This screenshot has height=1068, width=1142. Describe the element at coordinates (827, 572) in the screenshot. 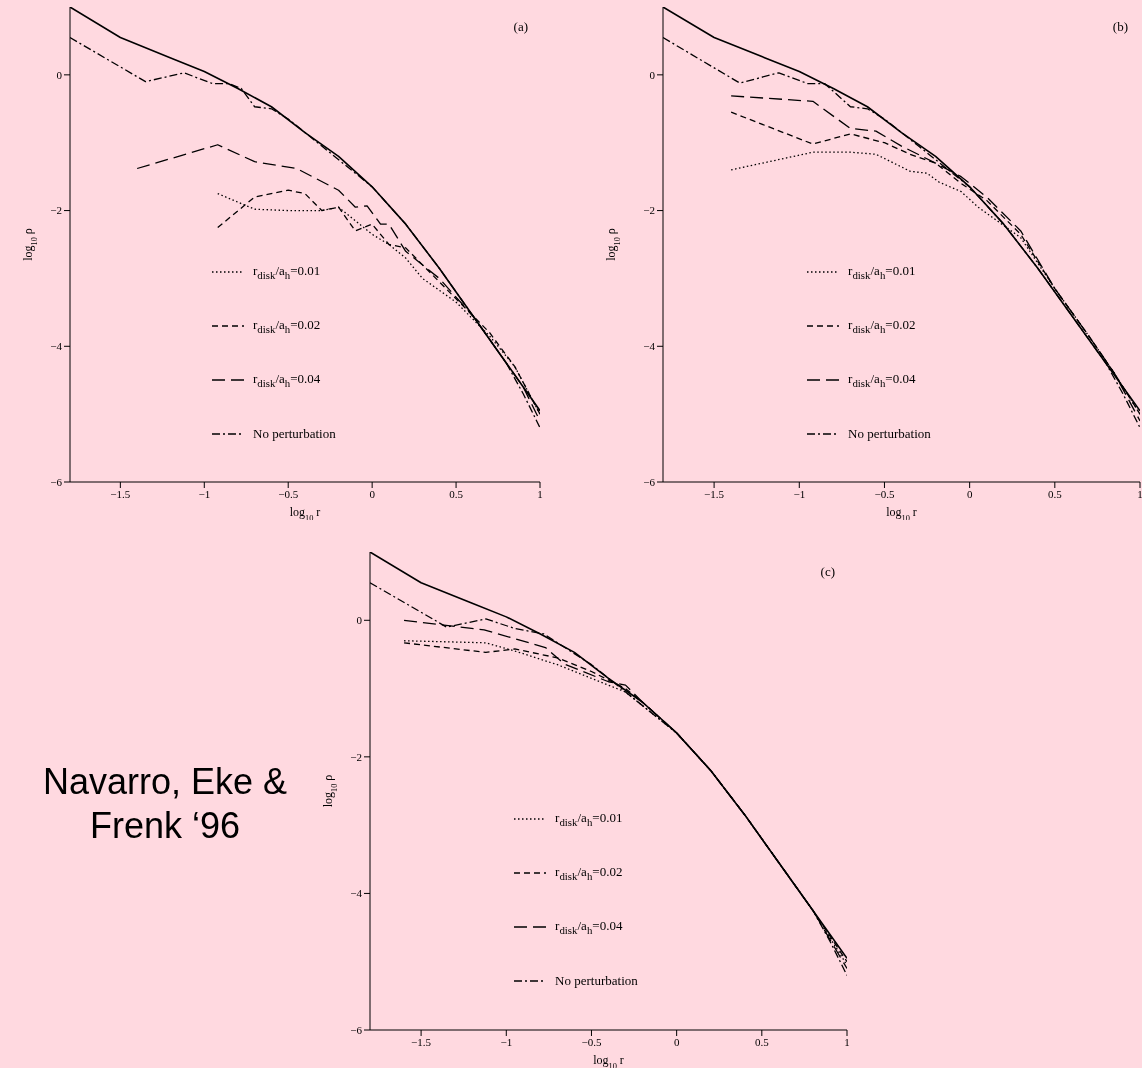

I see `annotation: (c)` at that location.